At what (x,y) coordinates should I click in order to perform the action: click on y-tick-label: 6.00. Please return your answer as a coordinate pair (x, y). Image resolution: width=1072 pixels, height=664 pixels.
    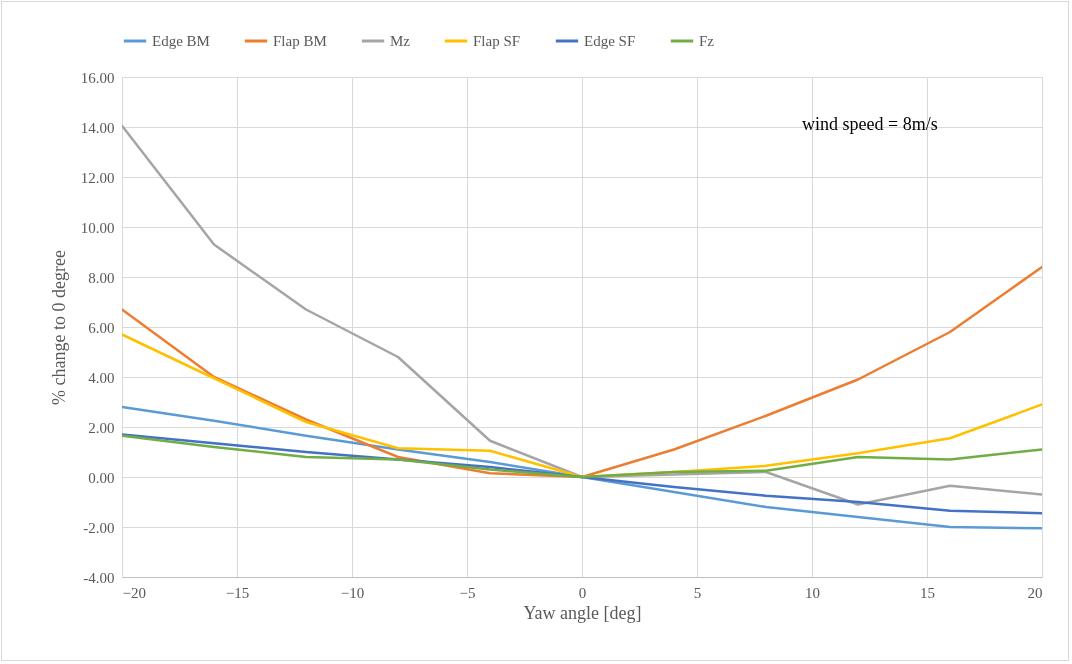
    Looking at the image, I should click on (101, 327).